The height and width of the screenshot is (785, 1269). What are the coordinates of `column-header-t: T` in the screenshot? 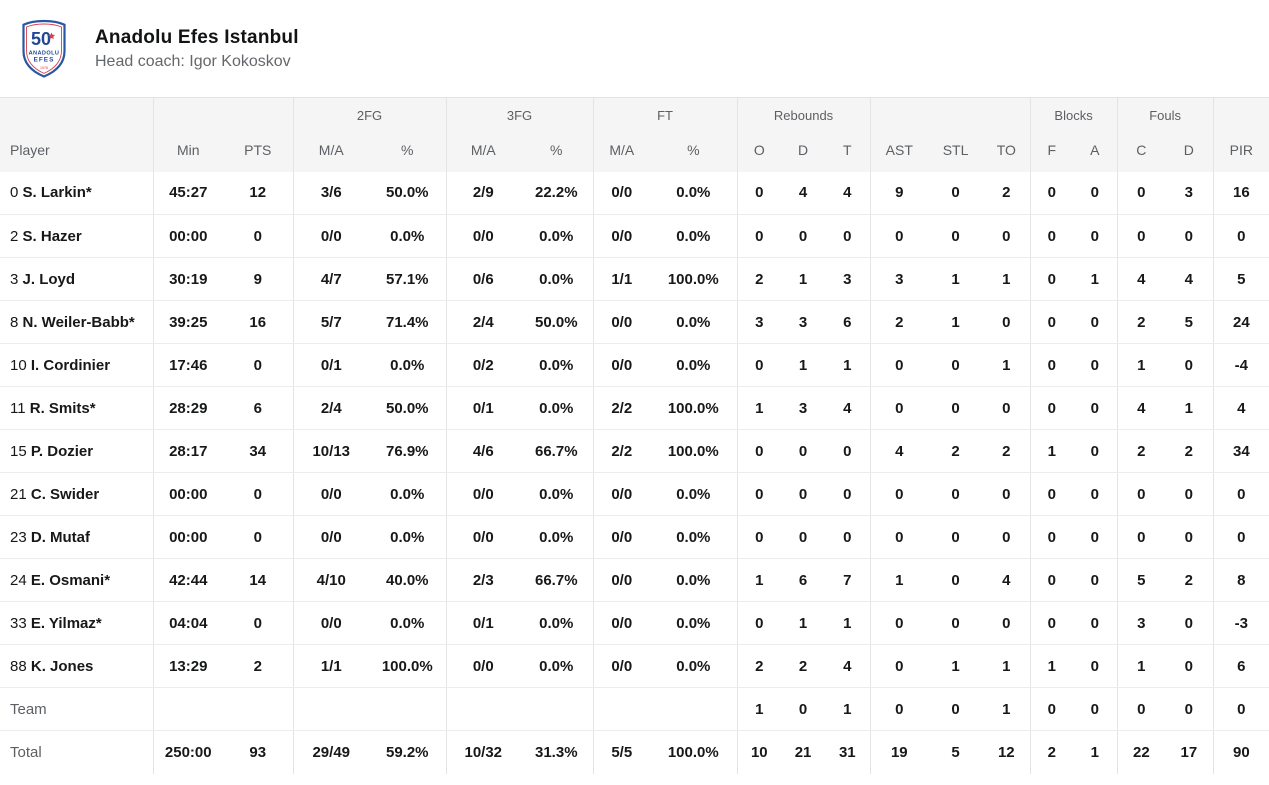 It's located at (848, 149).